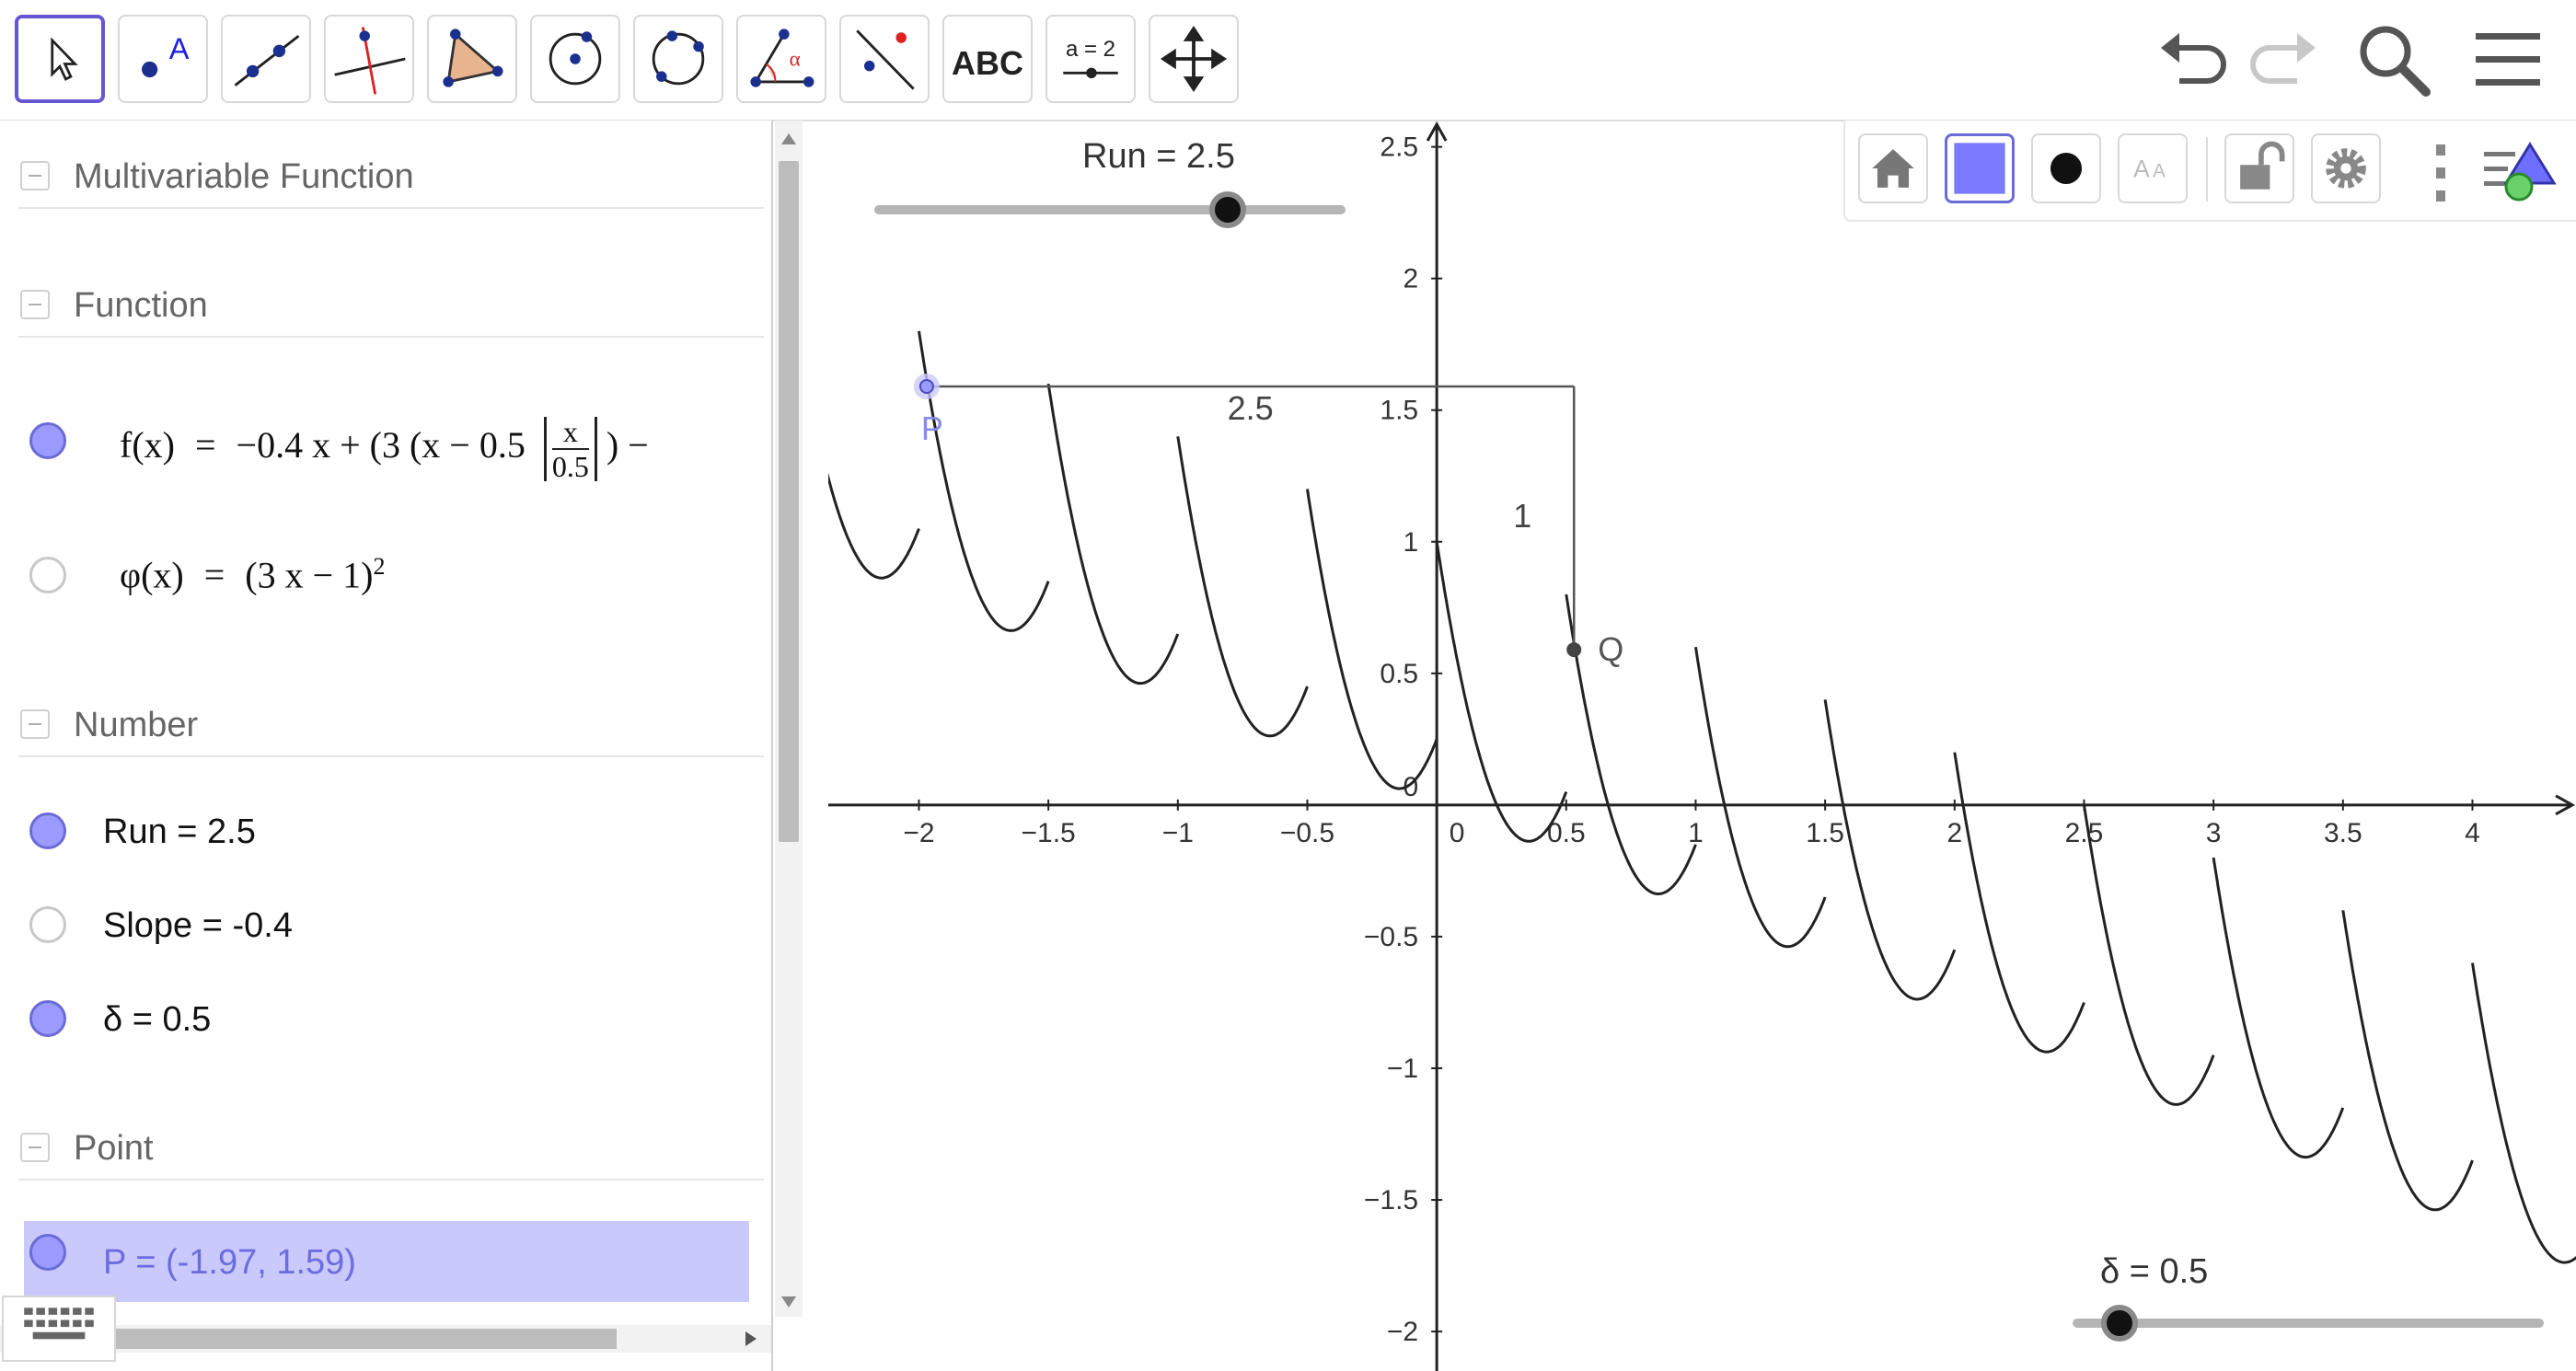  Describe the element at coordinates (369, 59) in the screenshot. I see `perpendicular-tool-button` at that location.